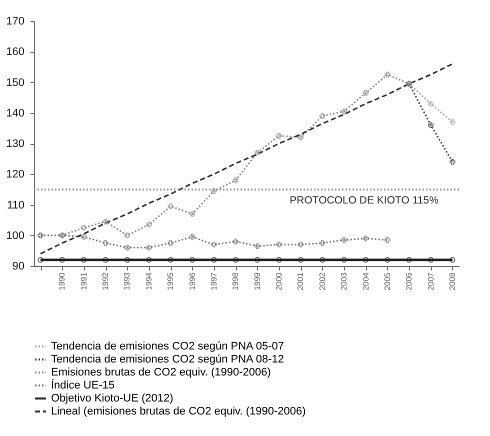 The height and width of the screenshot is (436, 490). Describe the element at coordinates (83, 385) in the screenshot. I see `legend-label: Índice UE-15` at that location.